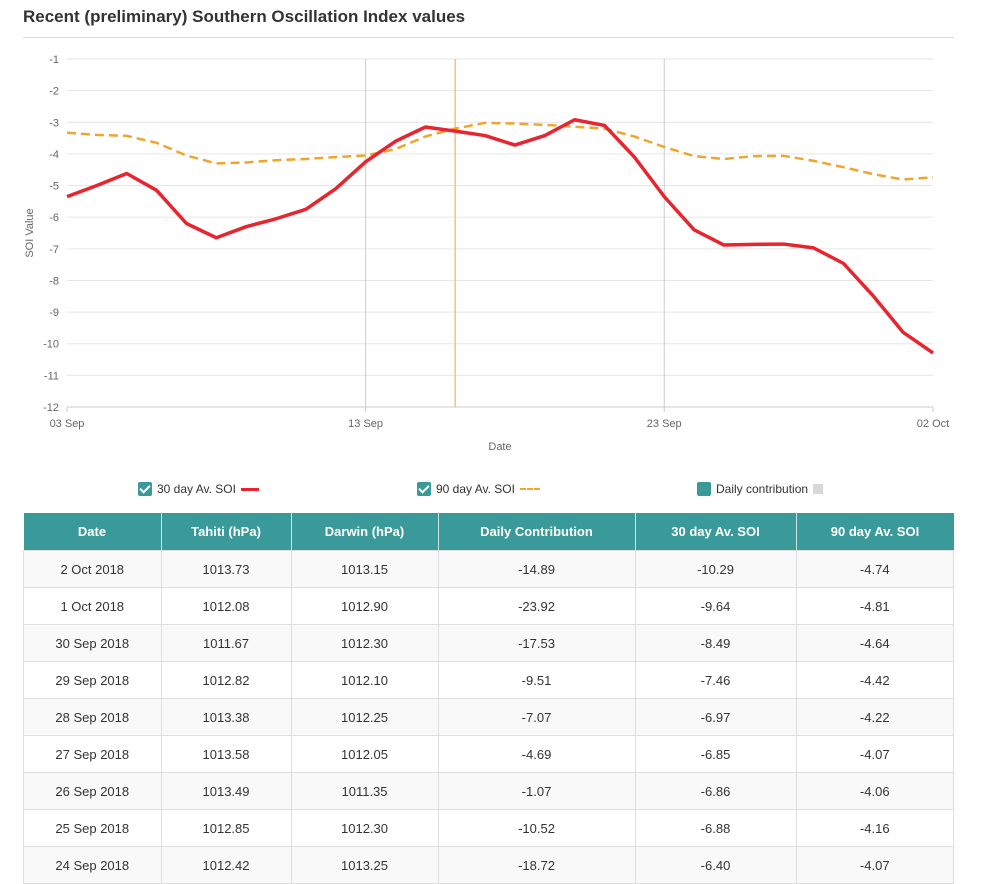 The width and height of the screenshot is (1003, 884). Describe the element at coordinates (226, 606) in the screenshot. I see `table-cell: 1012.08` at that location.